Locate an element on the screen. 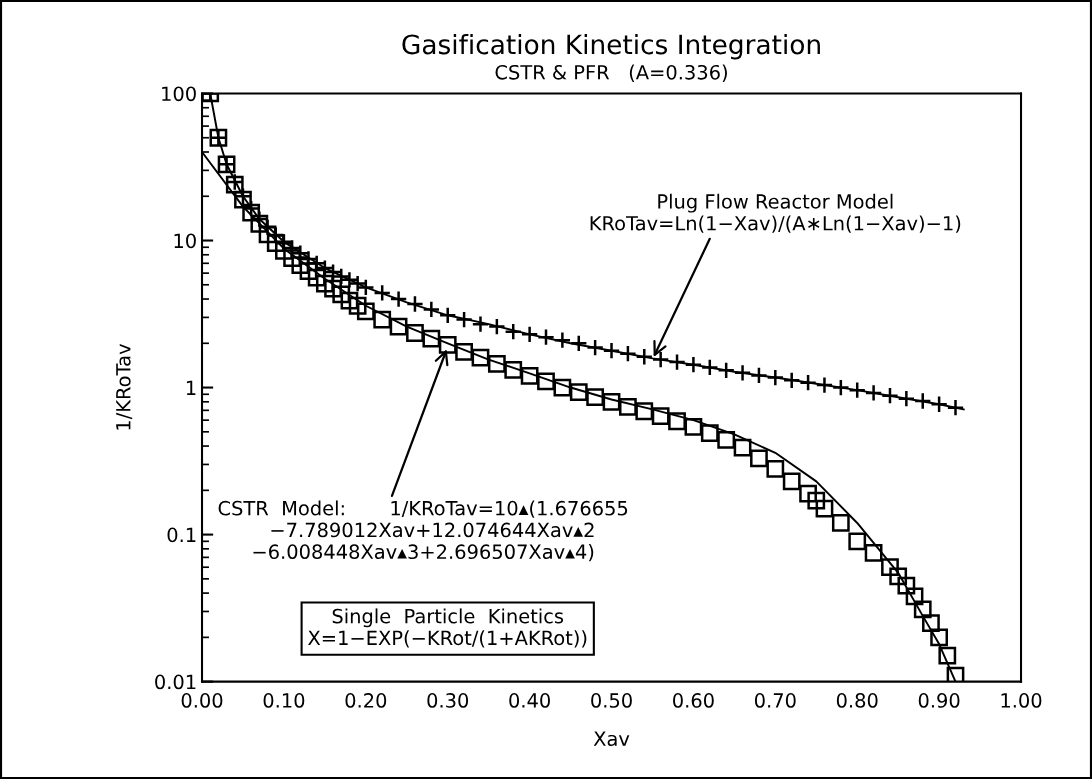  y-tick-label: 1 is located at coordinates (191, 387).